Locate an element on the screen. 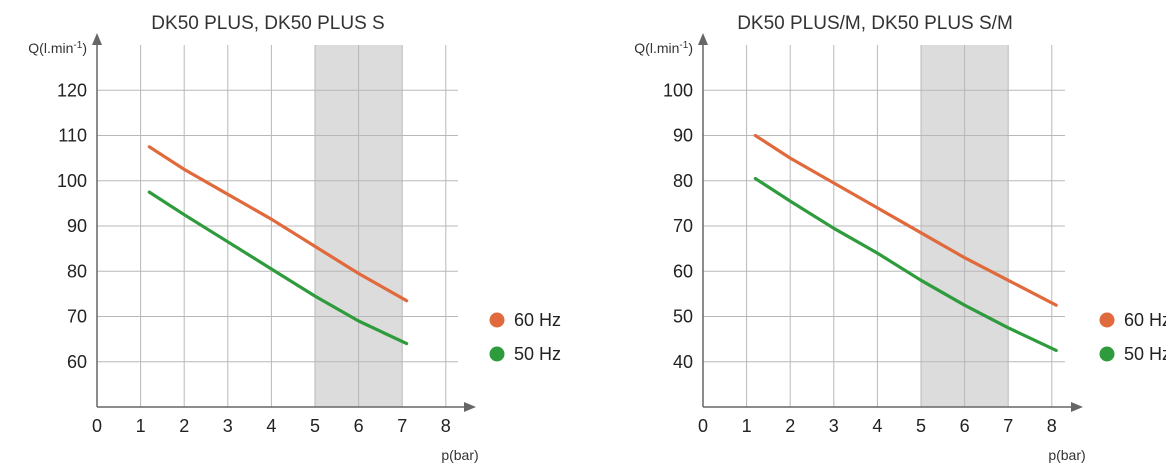 This screenshot has width=1166, height=466. y-tick-label: 110 is located at coordinates (72, 136).